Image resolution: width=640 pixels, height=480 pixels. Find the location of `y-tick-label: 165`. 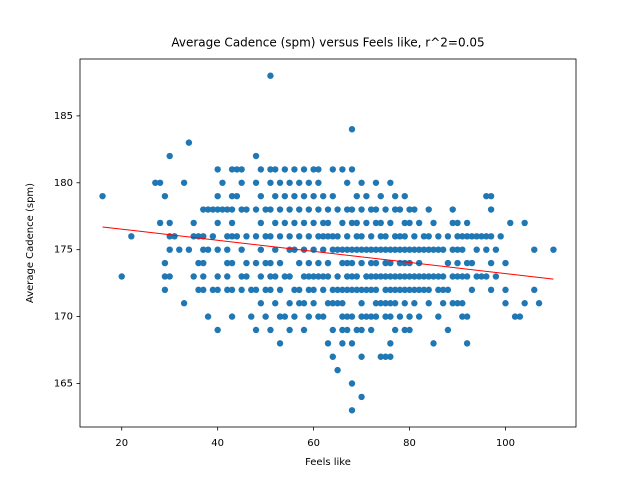

y-tick-label: 165 is located at coordinates (63, 384).